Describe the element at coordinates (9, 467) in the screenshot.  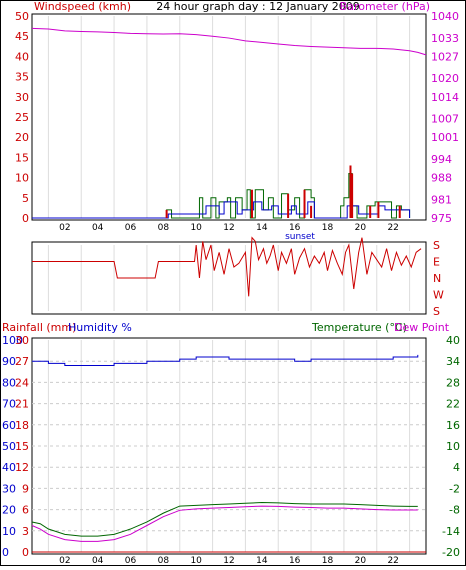
I see `humidity-tick-label: 40` at that location.